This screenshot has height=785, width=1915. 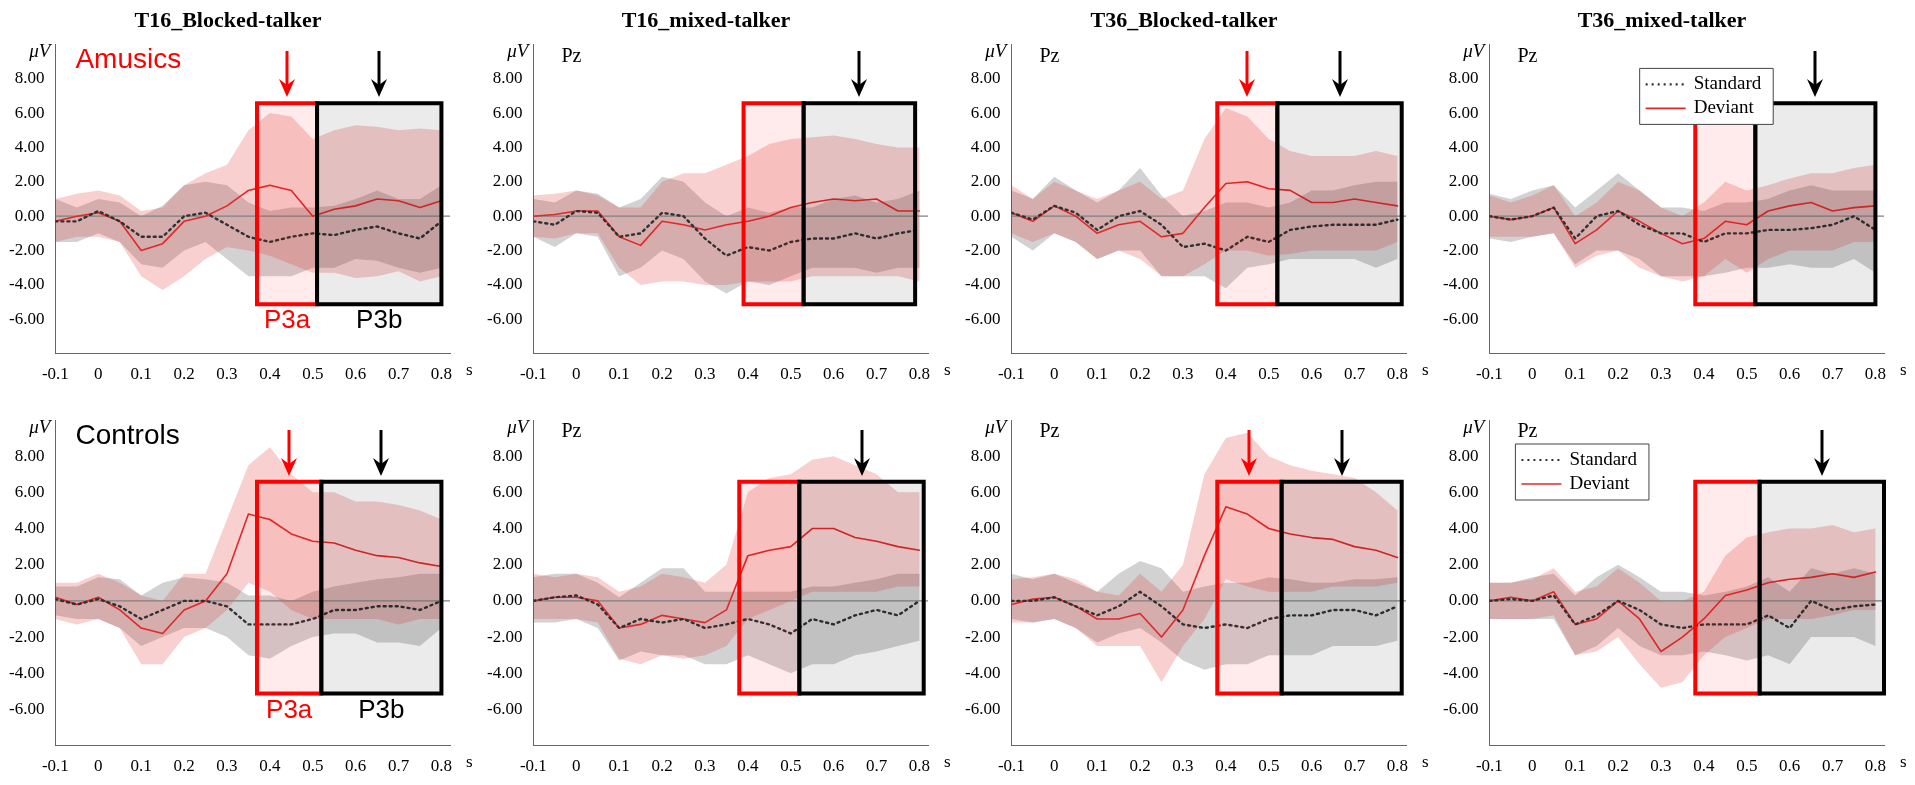 I want to click on chart-title: T36_Blocked-talker, so click(x=1184, y=19).